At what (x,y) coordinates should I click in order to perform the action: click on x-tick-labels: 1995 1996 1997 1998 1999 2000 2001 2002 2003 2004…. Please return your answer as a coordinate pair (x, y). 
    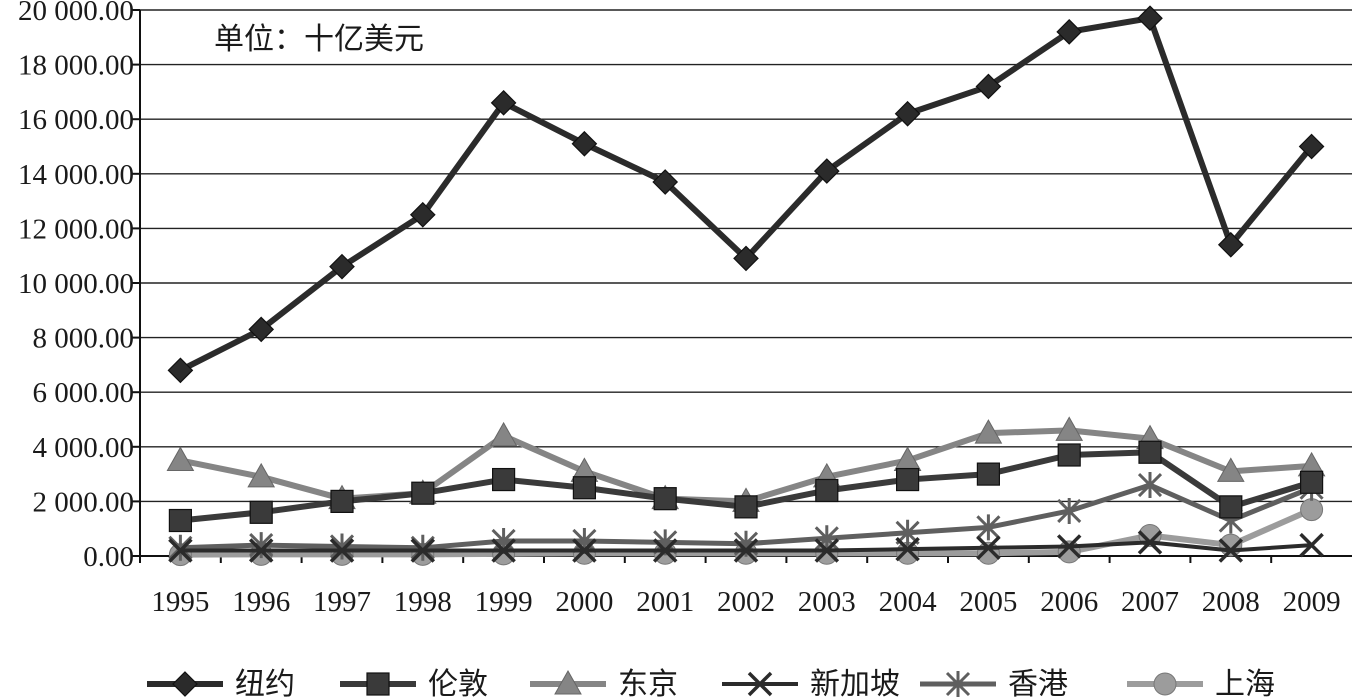
    Looking at the image, I should click on (745, 602).